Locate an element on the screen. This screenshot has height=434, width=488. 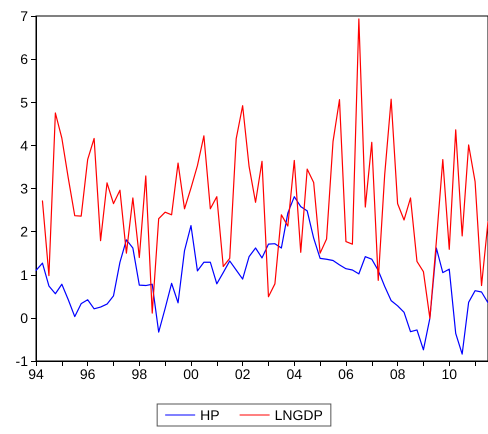
y-tick-label: 5 is located at coordinates (24, 102).